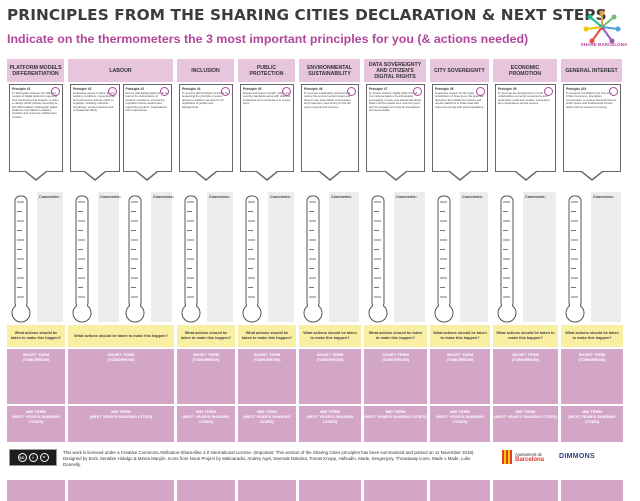  Describe the element at coordinates (330, 70) in the screenshot. I see `column-header: ENVIRONMENTAL SUSTAINABILITY` at that location.